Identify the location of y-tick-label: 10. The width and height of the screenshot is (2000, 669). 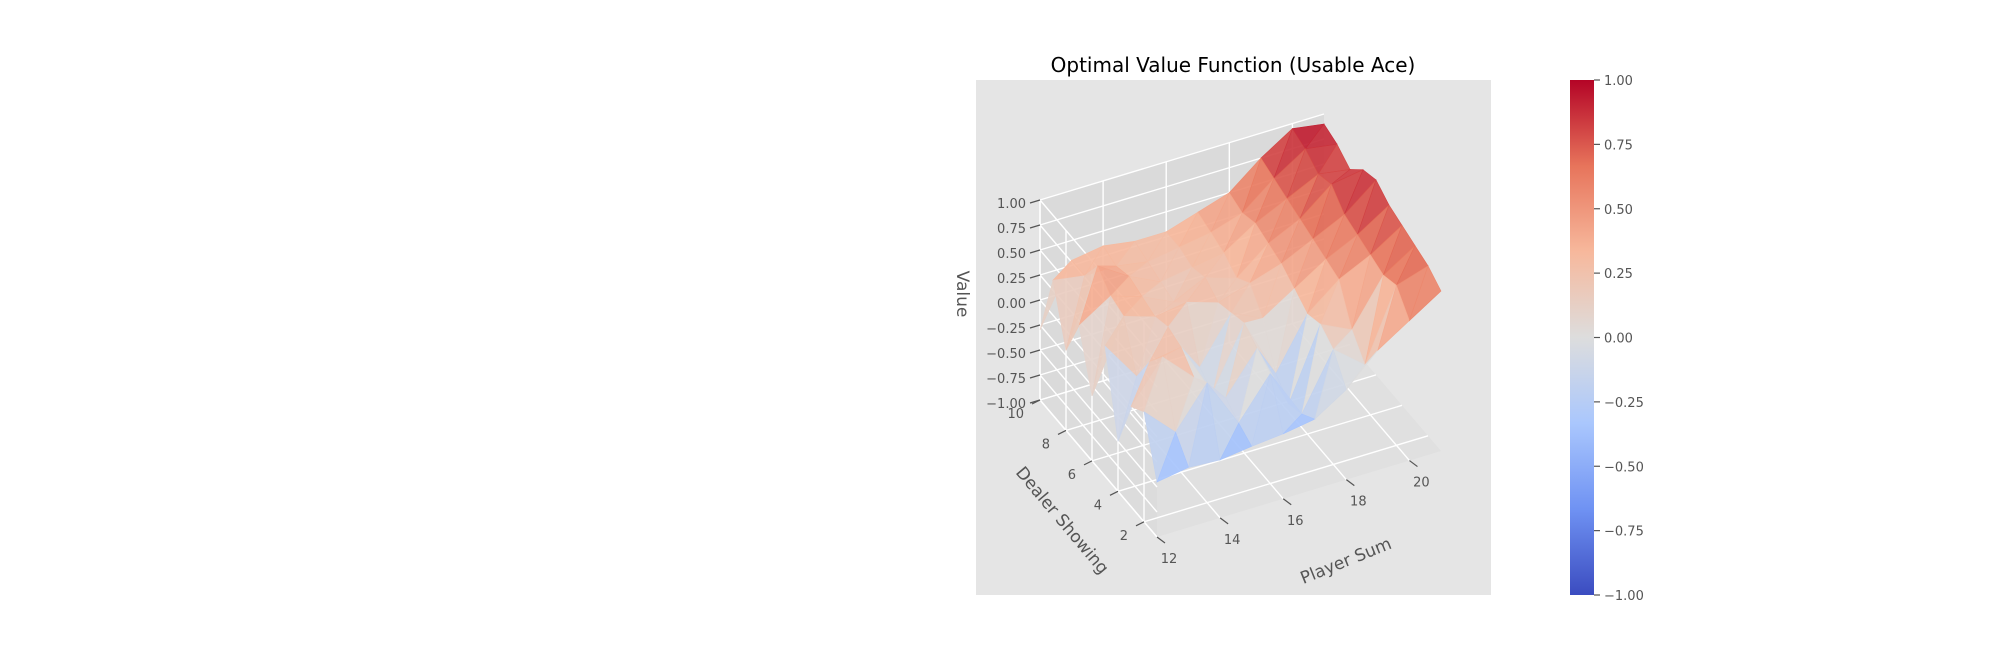
(1015, 414).